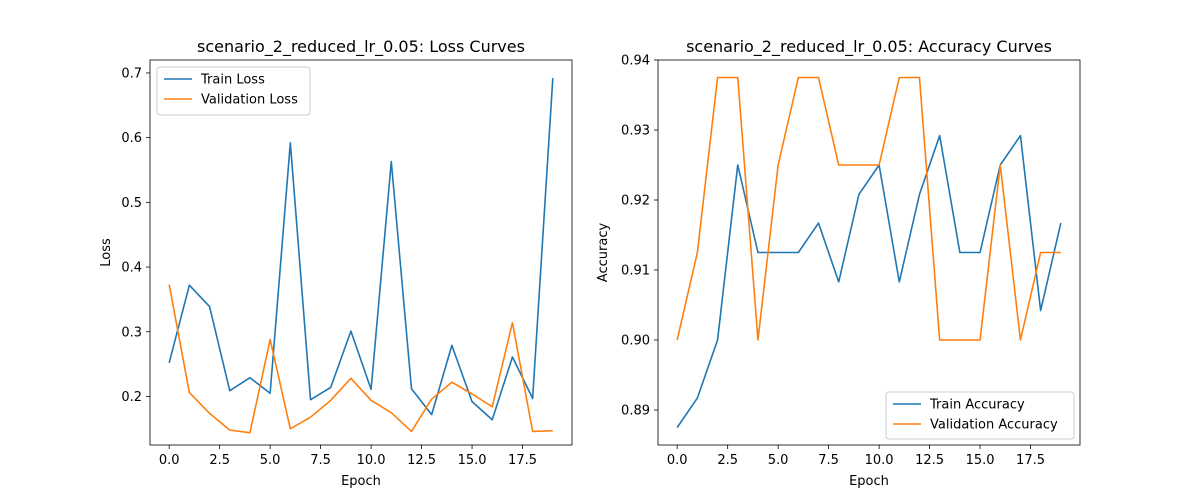 This screenshot has height=500, width=1200. I want to click on series-line-validation, so click(360, 359).